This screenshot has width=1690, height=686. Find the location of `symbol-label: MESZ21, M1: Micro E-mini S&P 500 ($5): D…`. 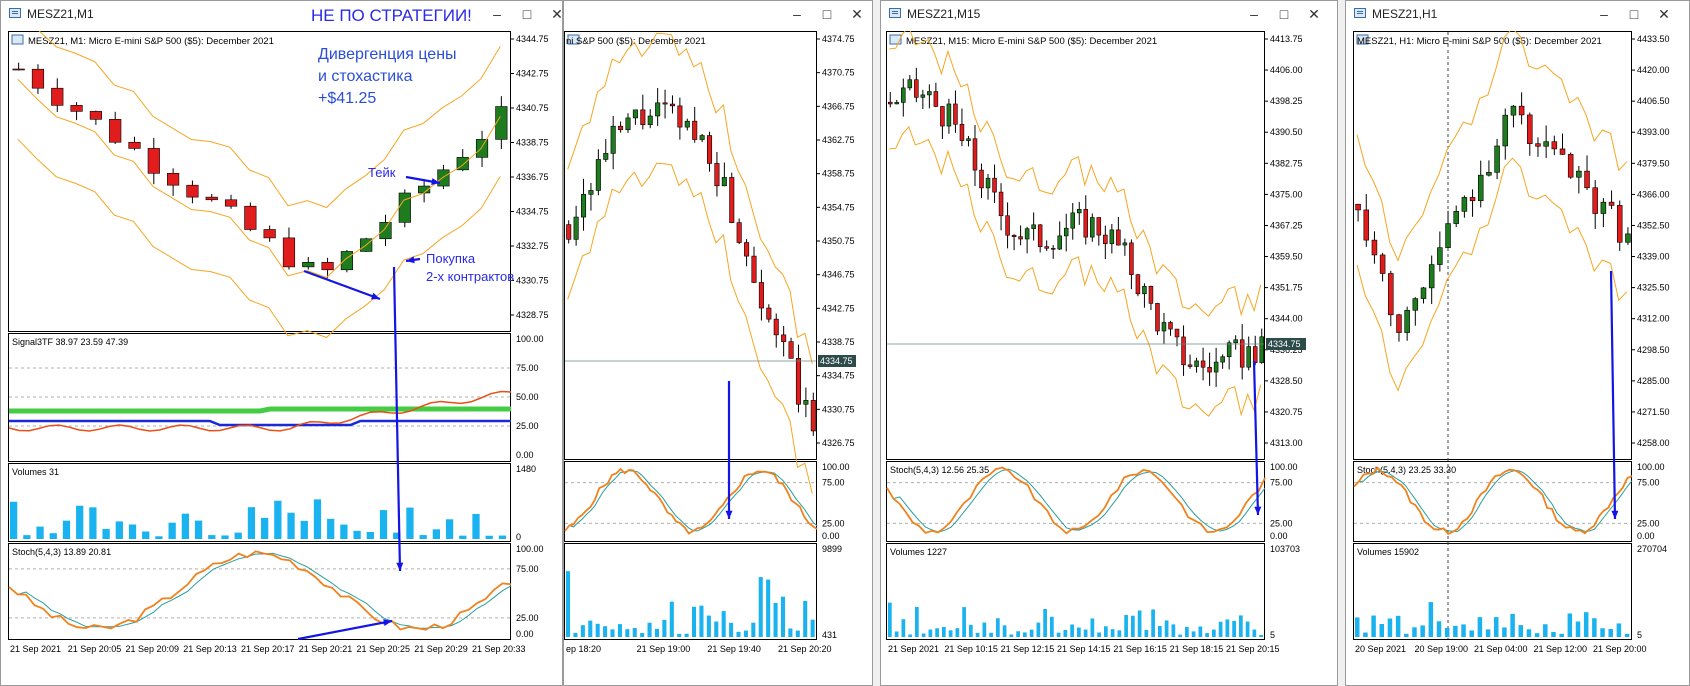

symbol-label: MESZ21, M1: Micro E-mini S&P 500 ($5): D… is located at coordinates (151, 41).